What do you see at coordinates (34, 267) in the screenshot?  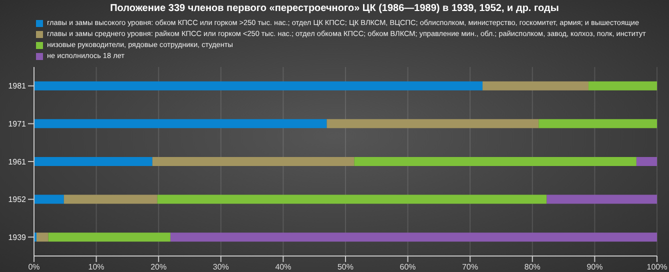 I see `x-tick-label: 0%` at bounding box center [34, 267].